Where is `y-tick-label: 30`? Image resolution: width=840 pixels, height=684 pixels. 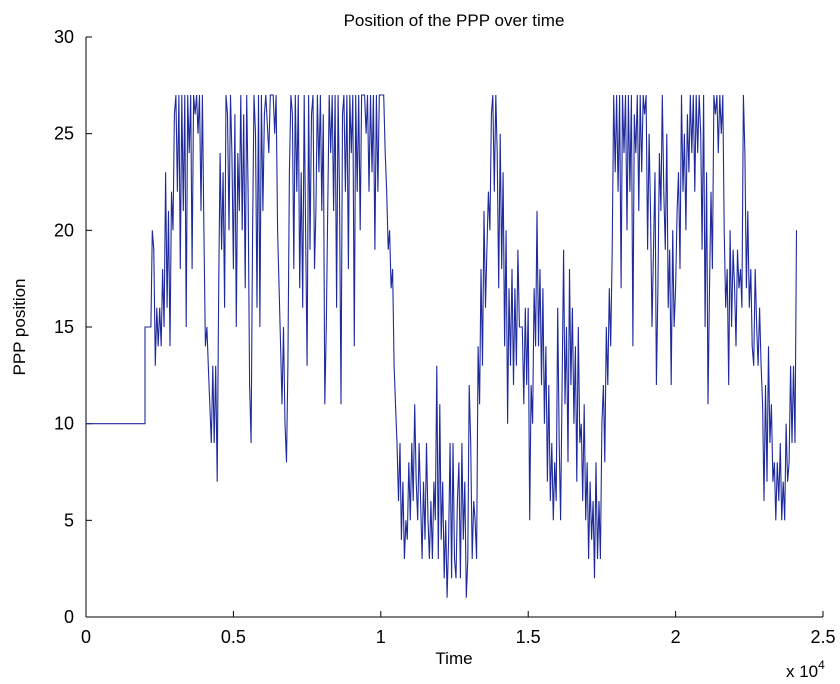 y-tick-label: 30 is located at coordinates (64, 37).